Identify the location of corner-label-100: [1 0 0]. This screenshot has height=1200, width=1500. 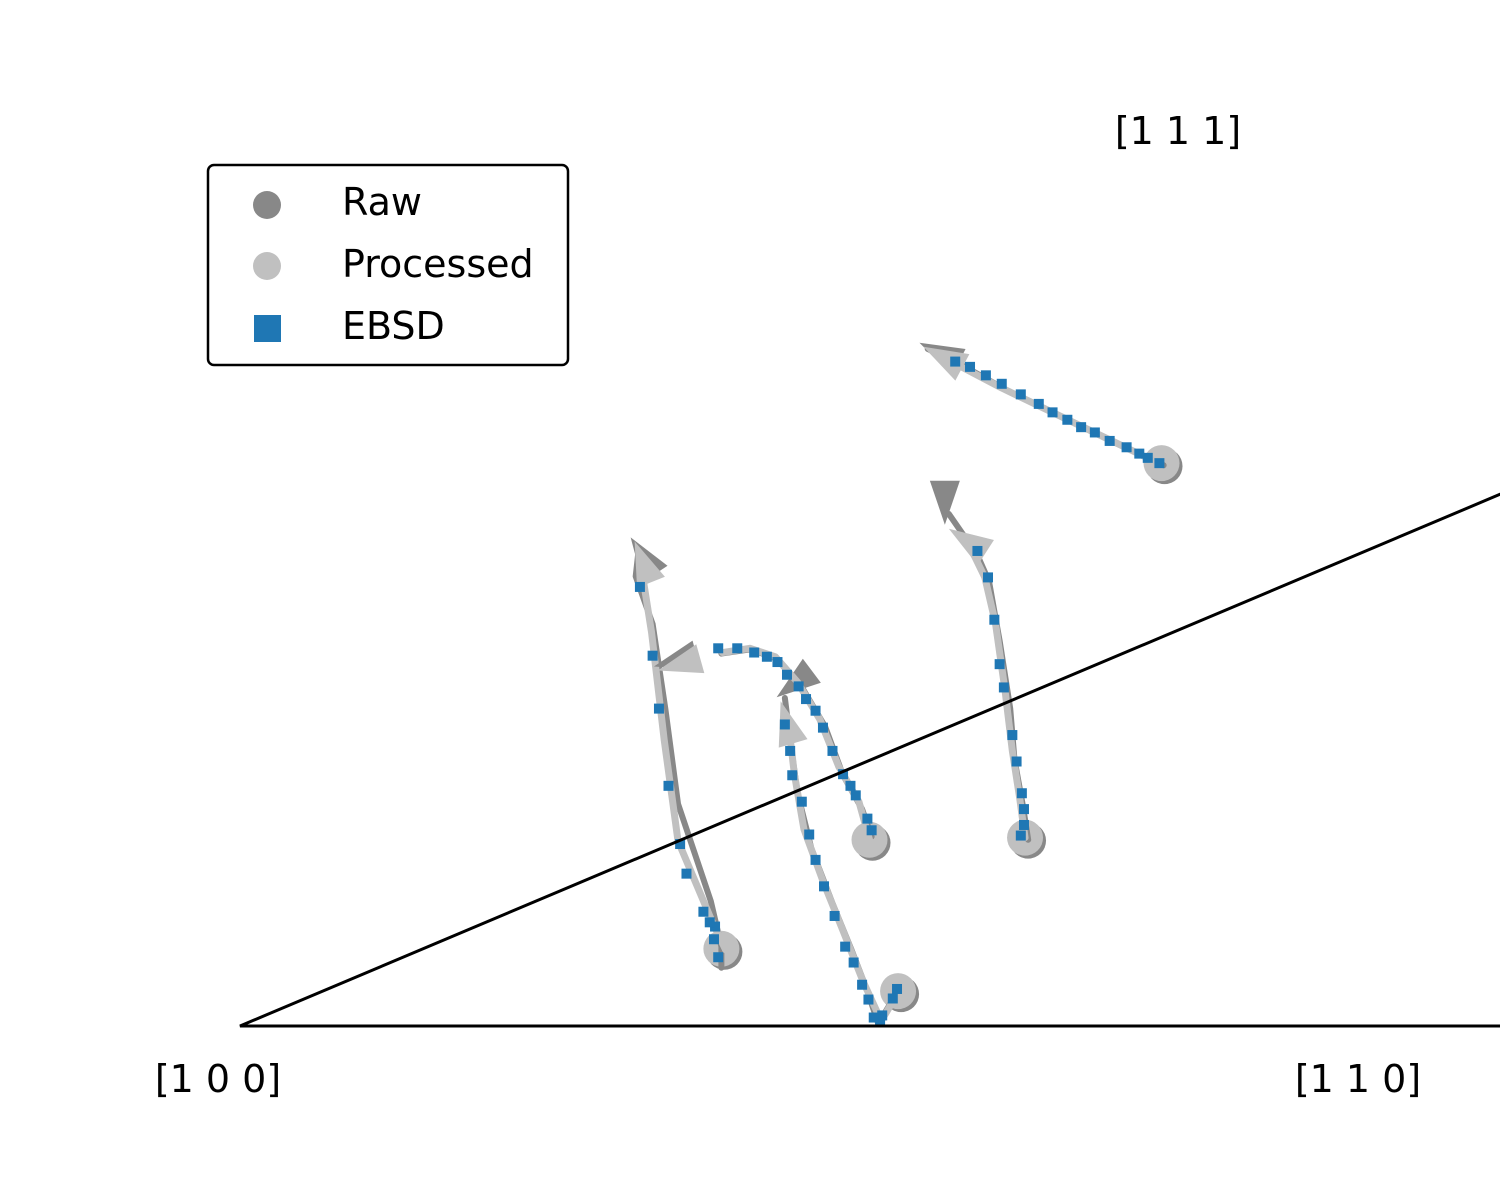
(218, 1079).